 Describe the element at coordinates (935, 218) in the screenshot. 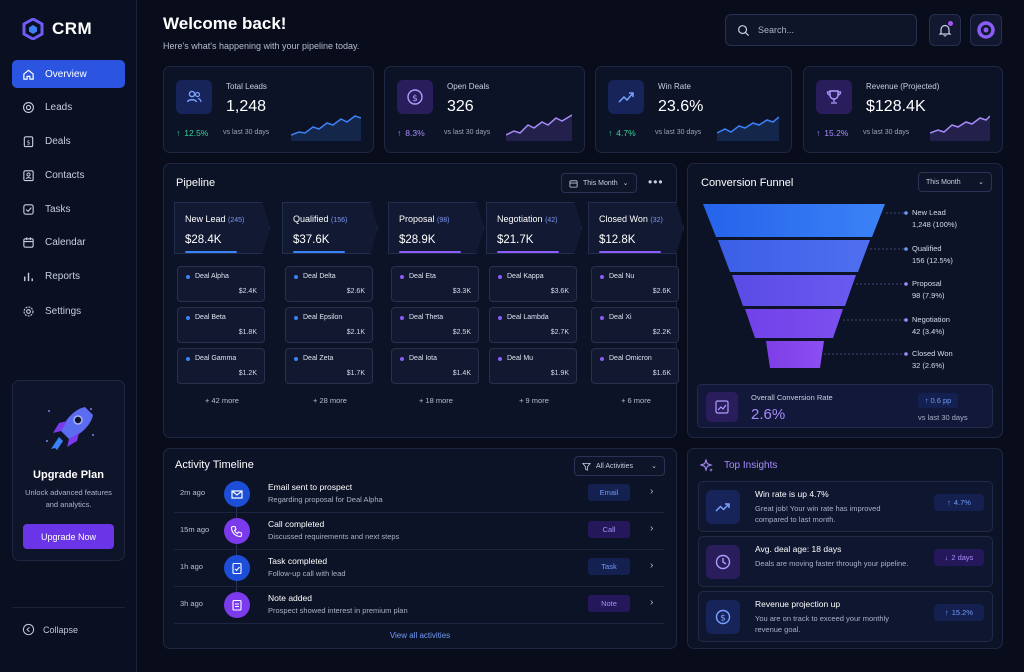

I see `funnel-label-new-lead: New Lead 1,248 (100%)` at that location.